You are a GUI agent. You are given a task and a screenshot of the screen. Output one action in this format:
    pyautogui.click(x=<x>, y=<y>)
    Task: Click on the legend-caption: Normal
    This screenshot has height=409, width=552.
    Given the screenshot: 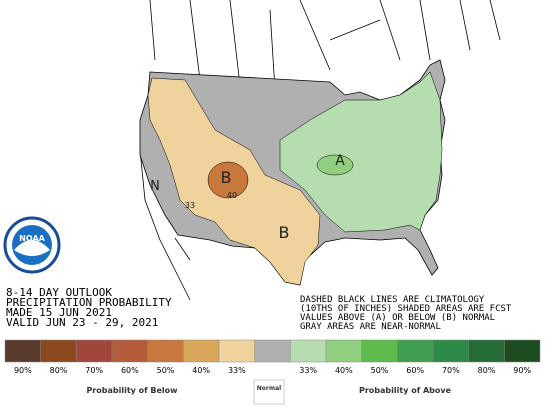 What is the action you would take?
    pyautogui.click(x=269, y=388)
    